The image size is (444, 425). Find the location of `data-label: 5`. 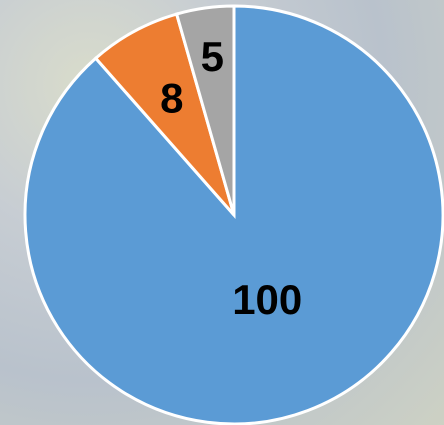

data-label: 5 is located at coordinates (212, 56).